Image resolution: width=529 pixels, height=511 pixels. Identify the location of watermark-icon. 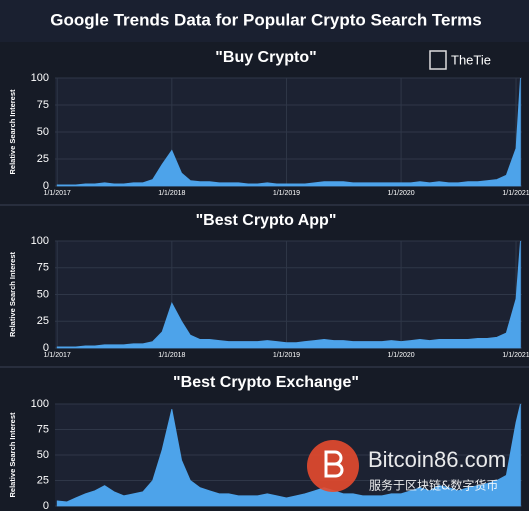
(333, 466).